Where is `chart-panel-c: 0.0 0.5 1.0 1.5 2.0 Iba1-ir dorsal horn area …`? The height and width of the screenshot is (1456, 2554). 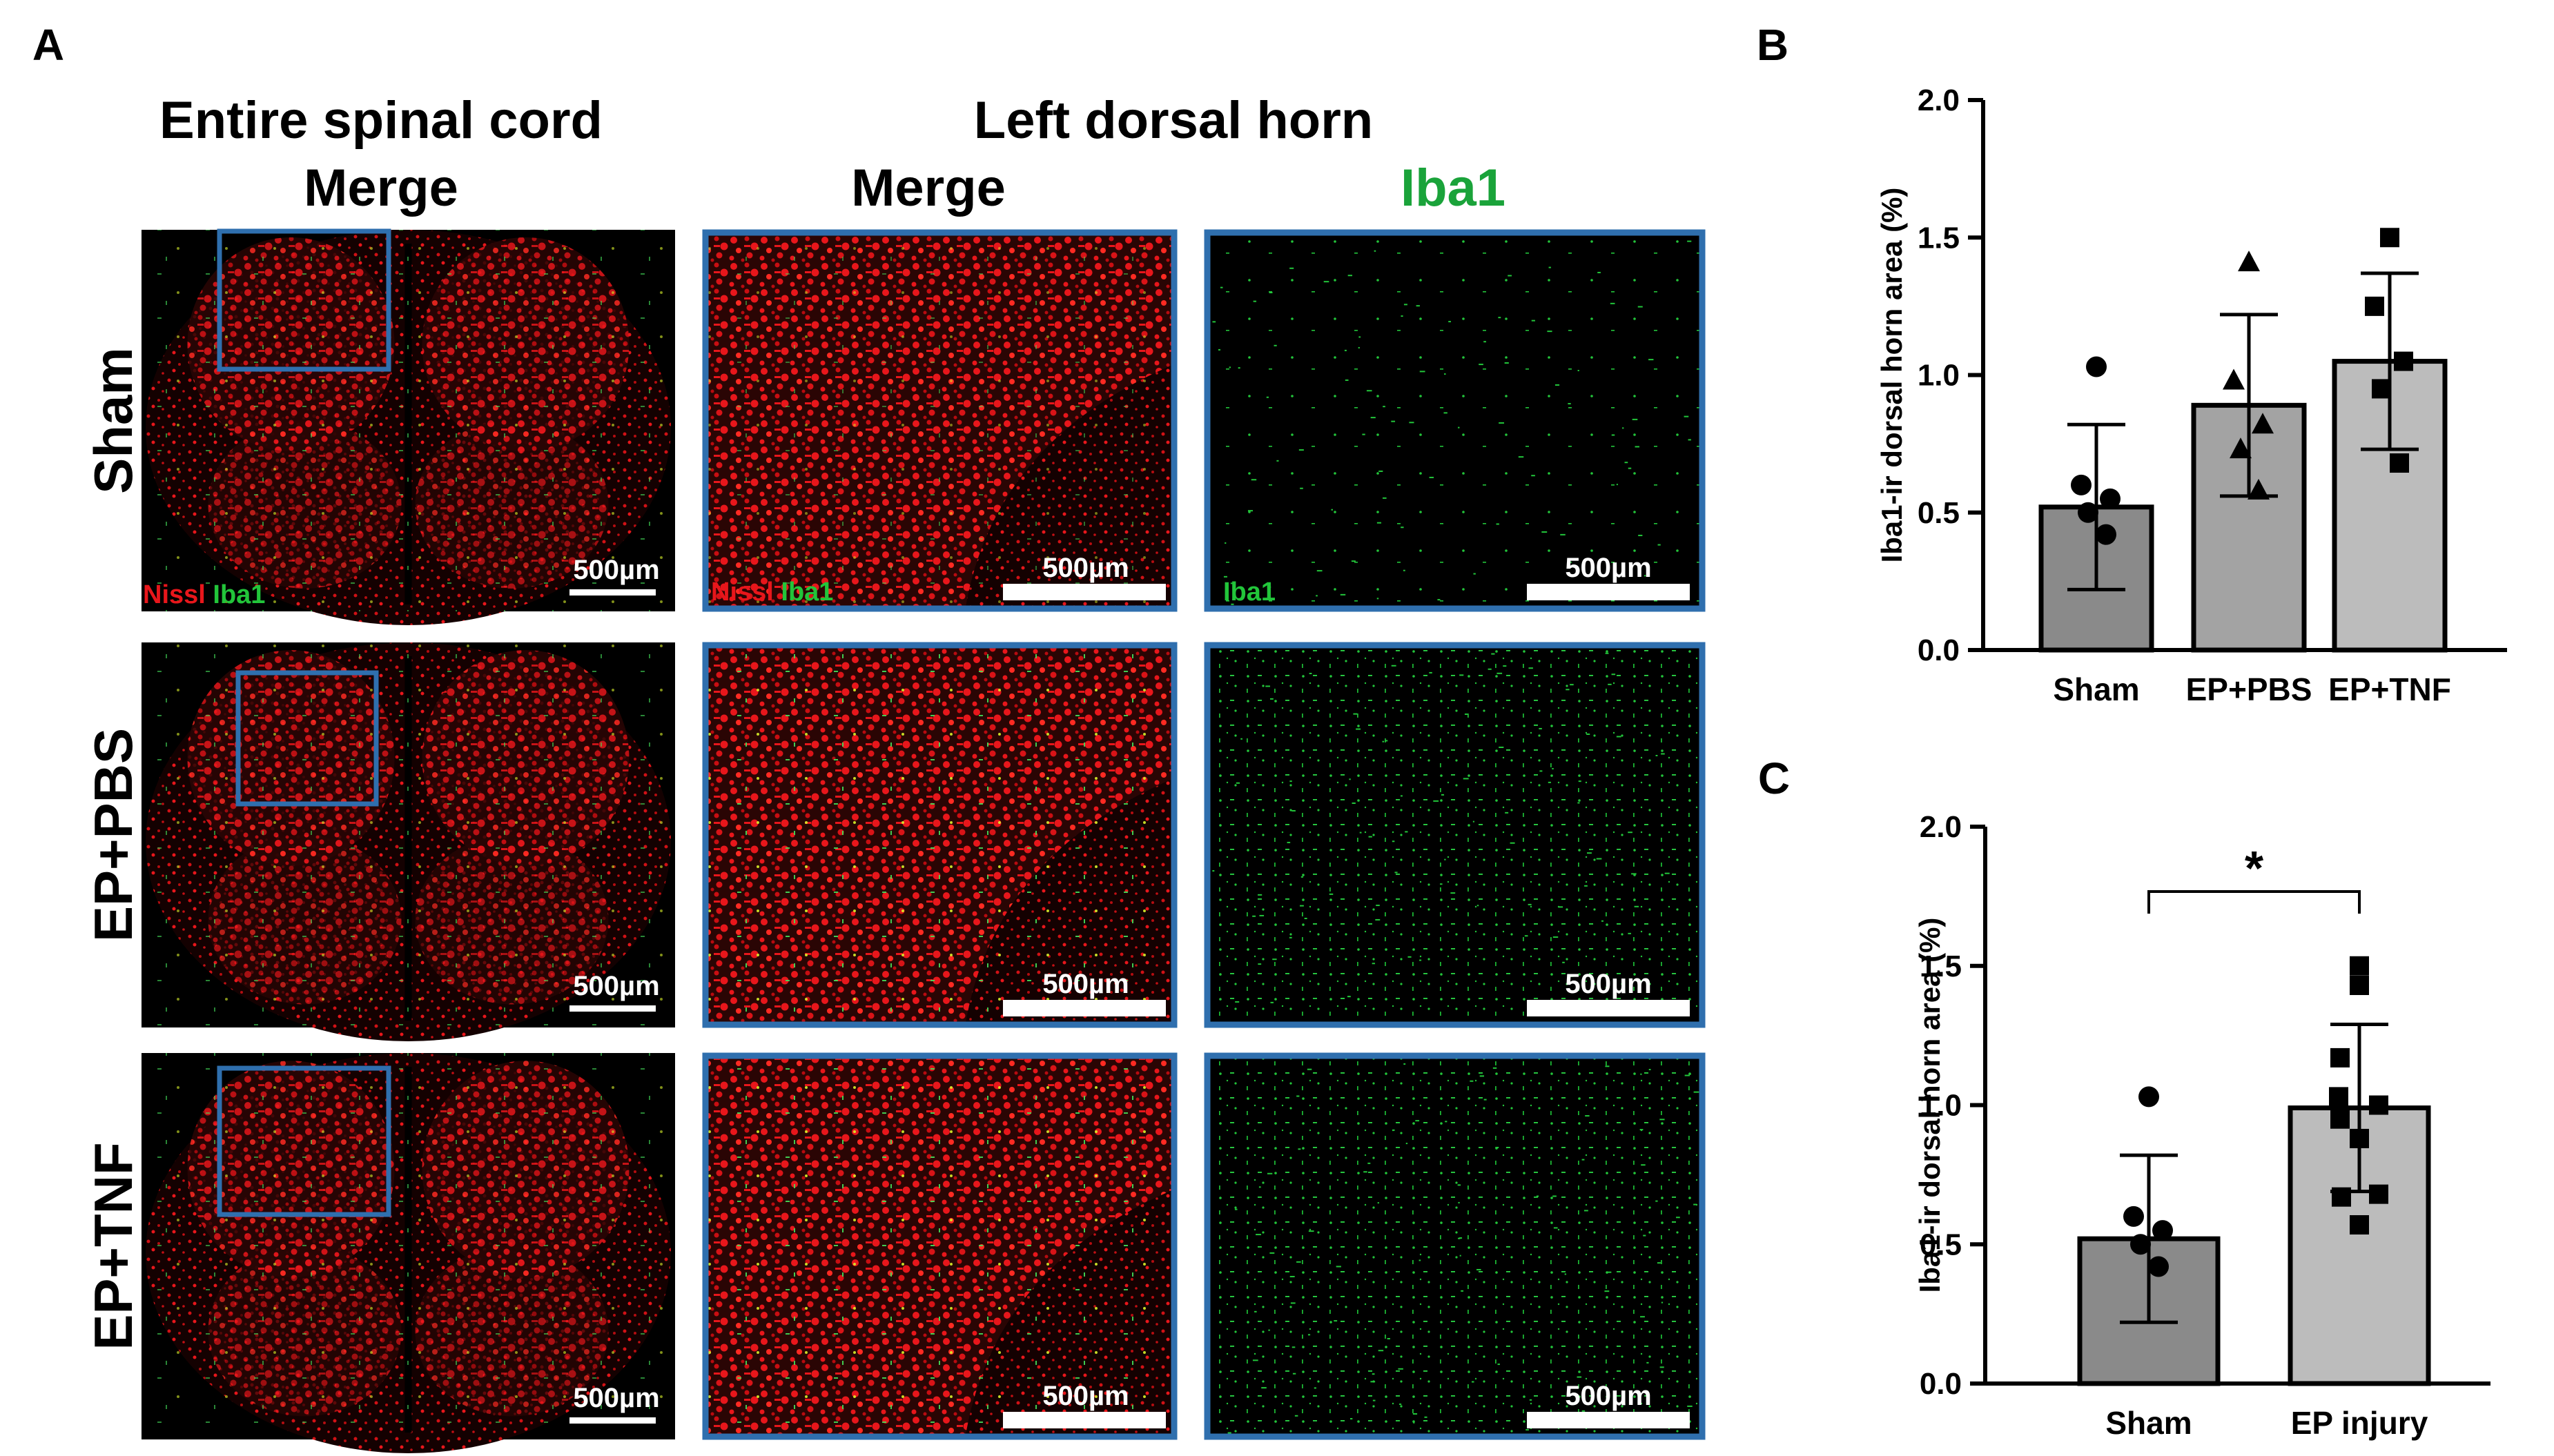 chart-panel-c: 0.0 0.5 1.0 1.5 2.0 Iba1-ir dorsal horn area … is located at coordinates (2202, 1125).